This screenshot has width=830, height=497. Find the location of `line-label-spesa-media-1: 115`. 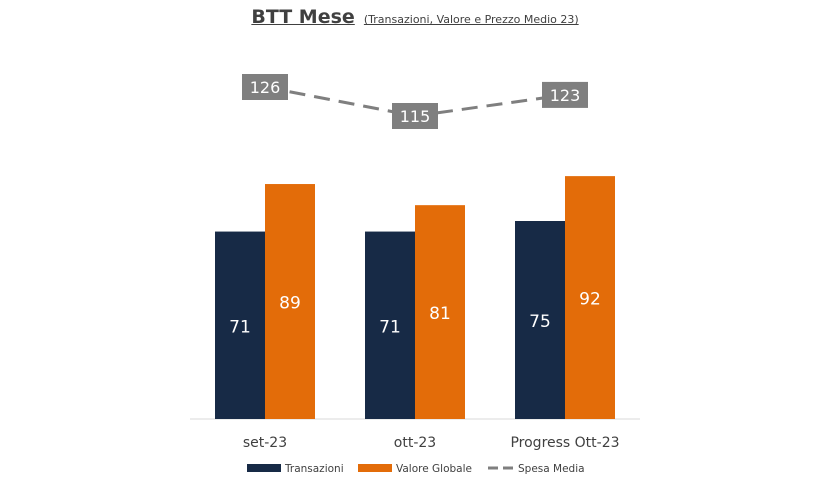

line-label-spesa-media-1: 115 is located at coordinates (415, 116).